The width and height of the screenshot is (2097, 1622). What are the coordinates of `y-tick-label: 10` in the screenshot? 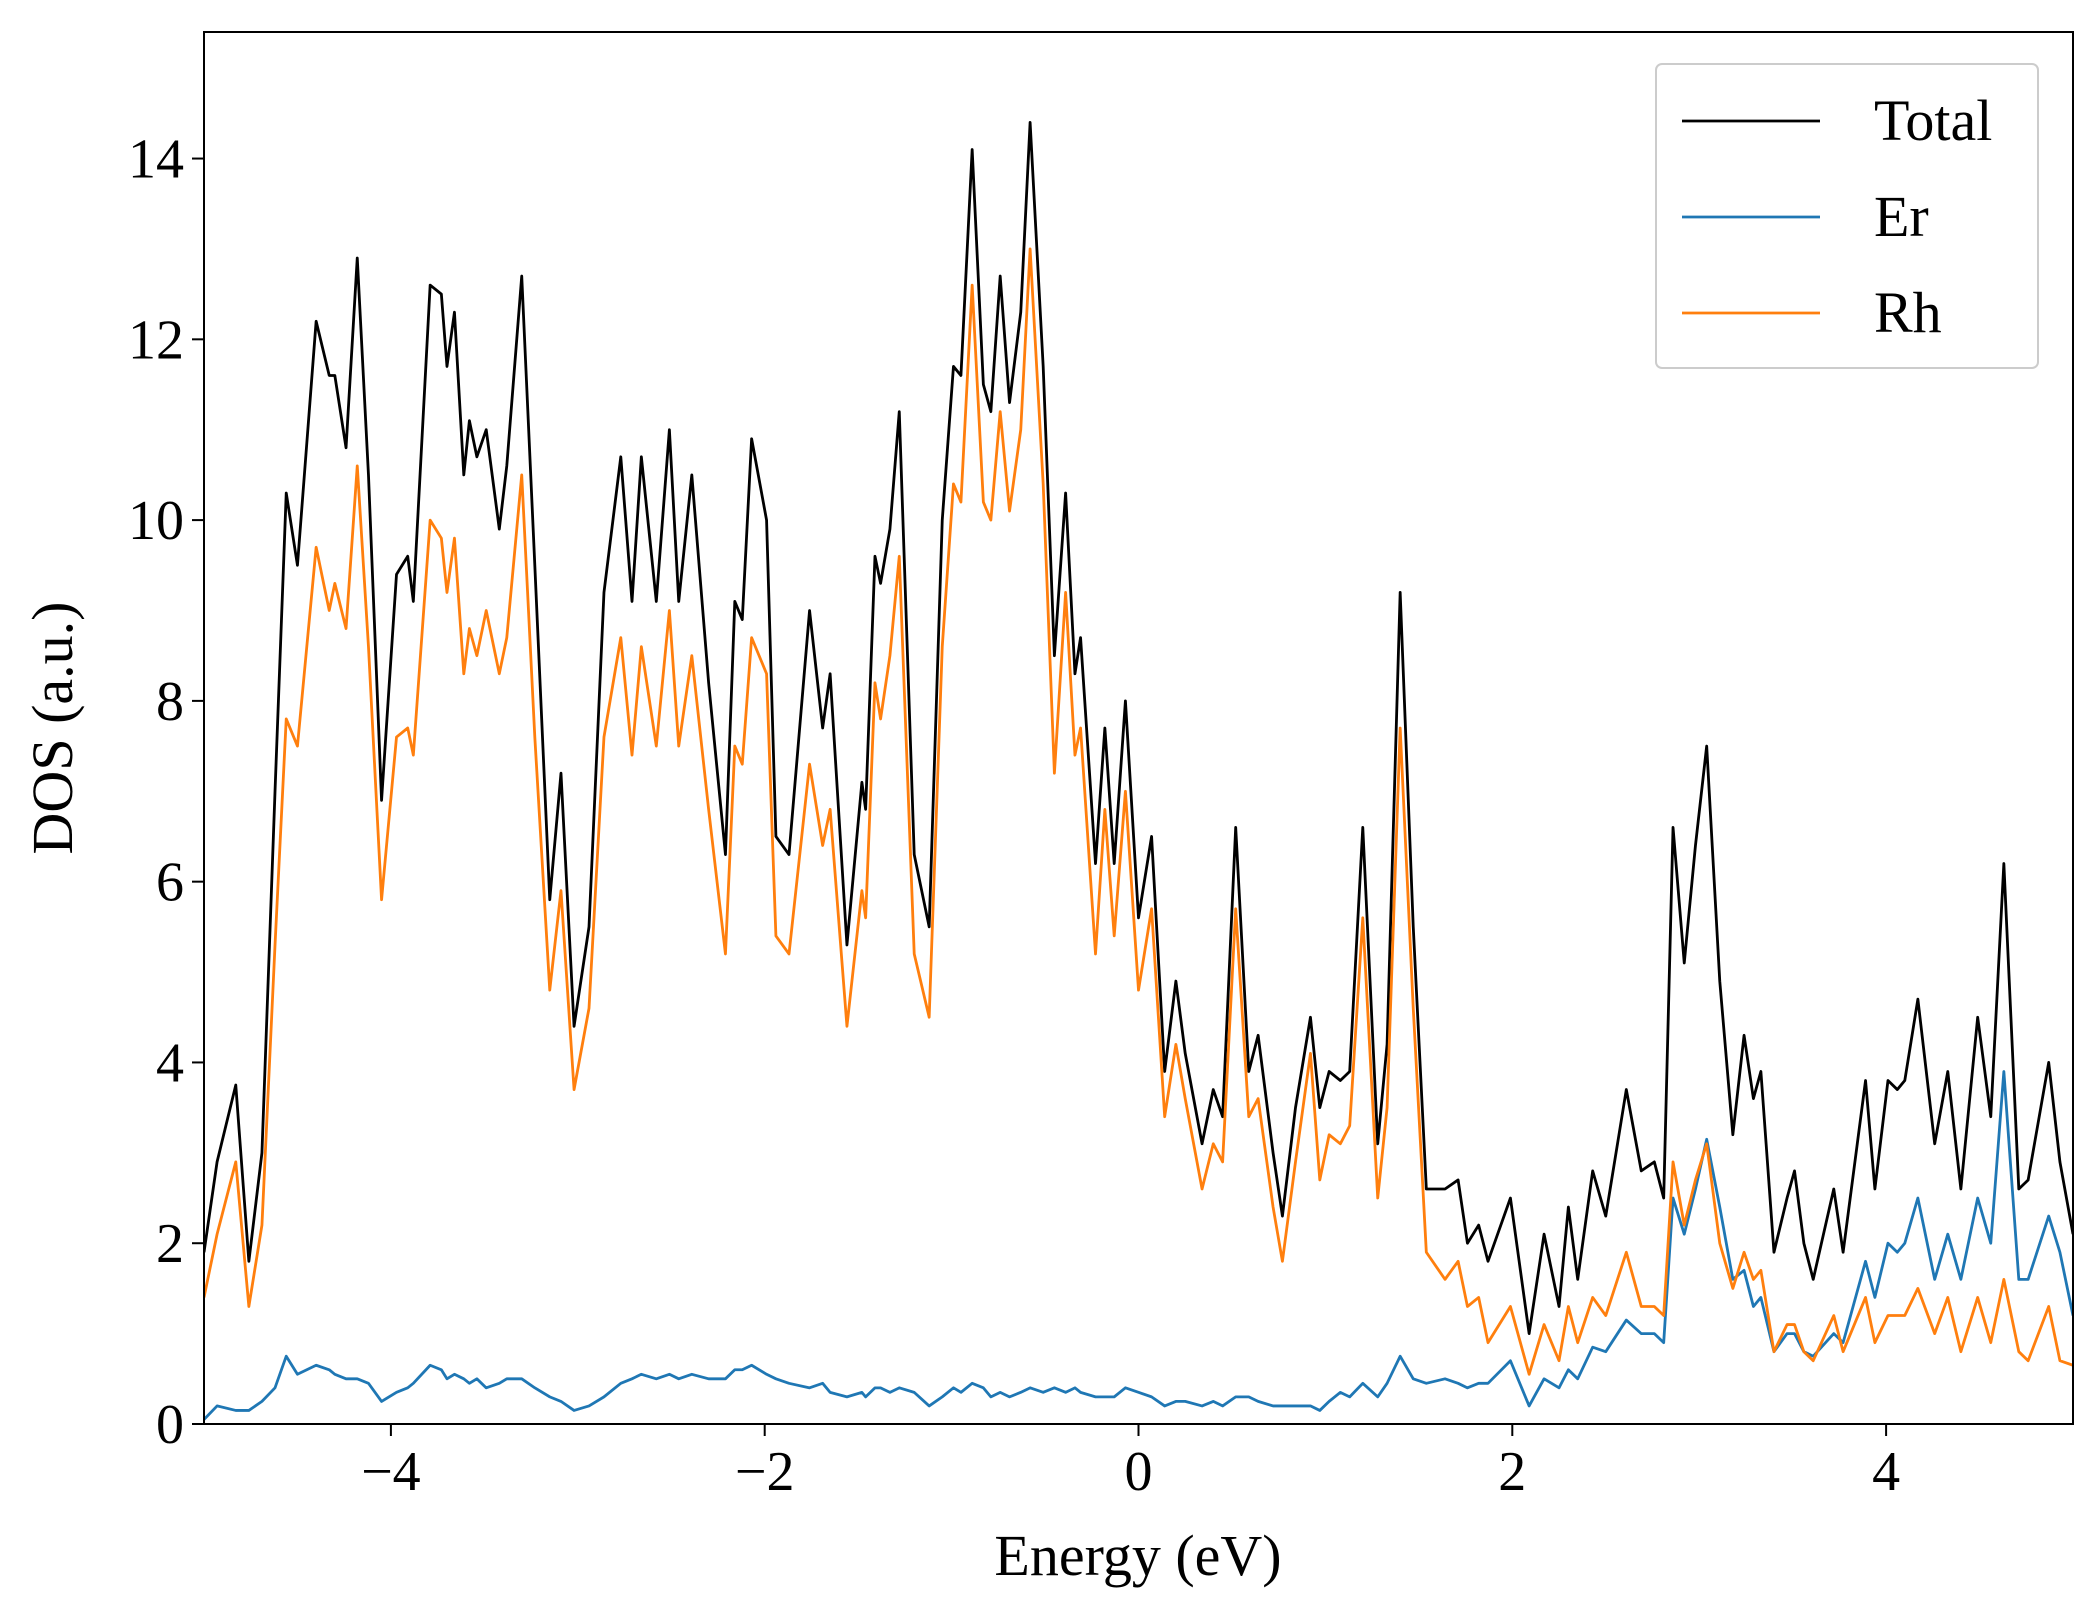 It's located at (156, 521).